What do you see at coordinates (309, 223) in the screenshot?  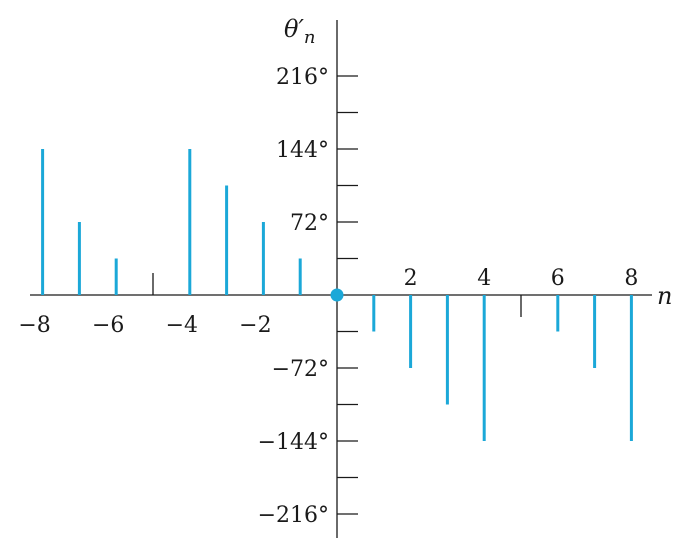 I see `y-tick-label-72: 72°` at bounding box center [309, 223].